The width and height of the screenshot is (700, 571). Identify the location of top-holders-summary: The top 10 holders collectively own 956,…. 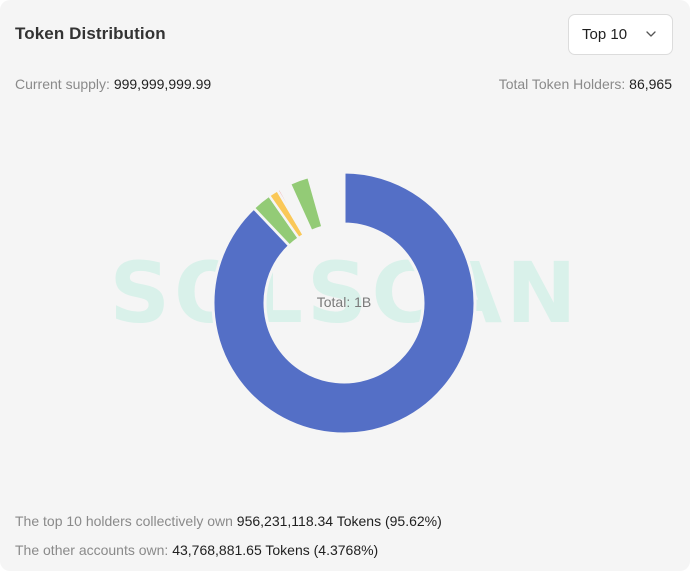
(228, 521).